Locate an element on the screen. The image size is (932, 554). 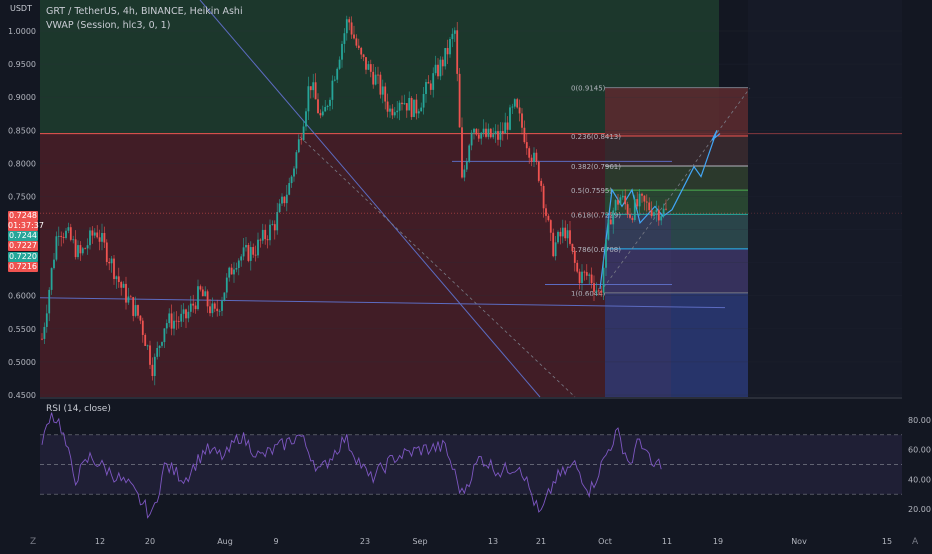
price-badge: 0.7220 is located at coordinates (23, 257).